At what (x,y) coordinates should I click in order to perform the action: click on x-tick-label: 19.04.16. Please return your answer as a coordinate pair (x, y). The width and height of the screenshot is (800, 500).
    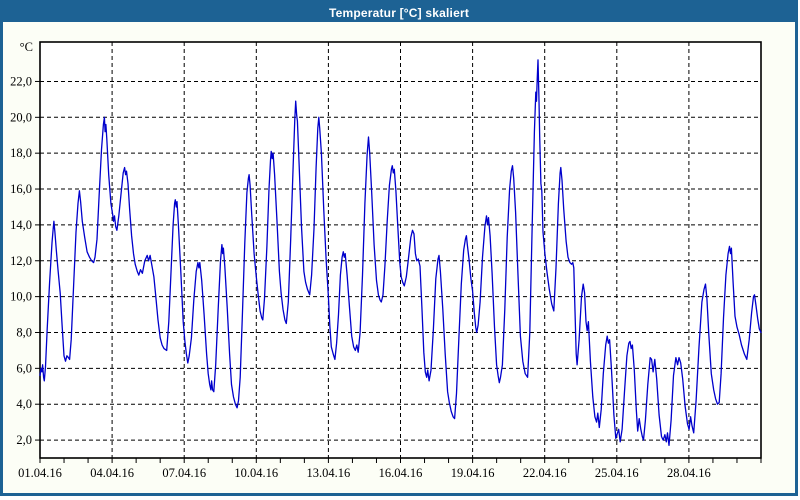
    Looking at the image, I should click on (473, 473).